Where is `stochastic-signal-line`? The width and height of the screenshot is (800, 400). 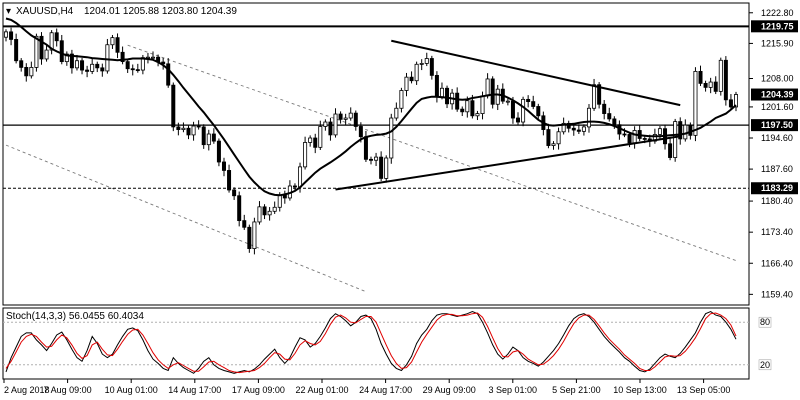 stochastic-signal-line is located at coordinates (371, 343).